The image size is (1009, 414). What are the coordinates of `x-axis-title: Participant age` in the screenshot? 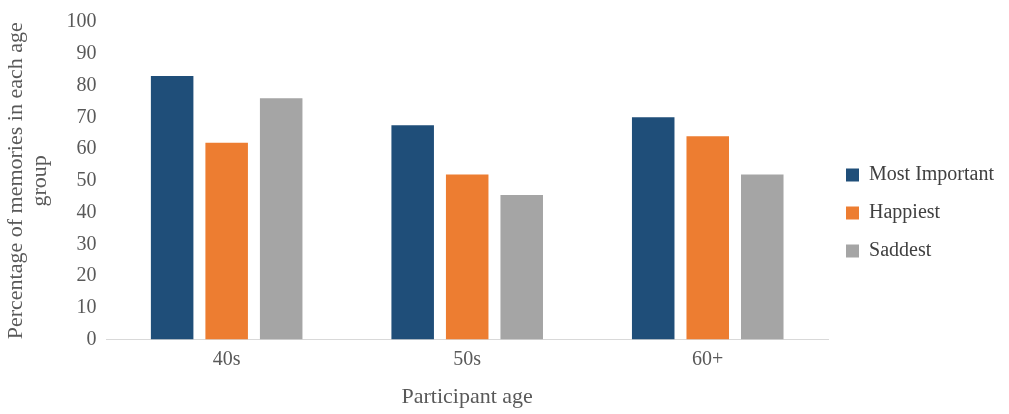 It's located at (467, 395).